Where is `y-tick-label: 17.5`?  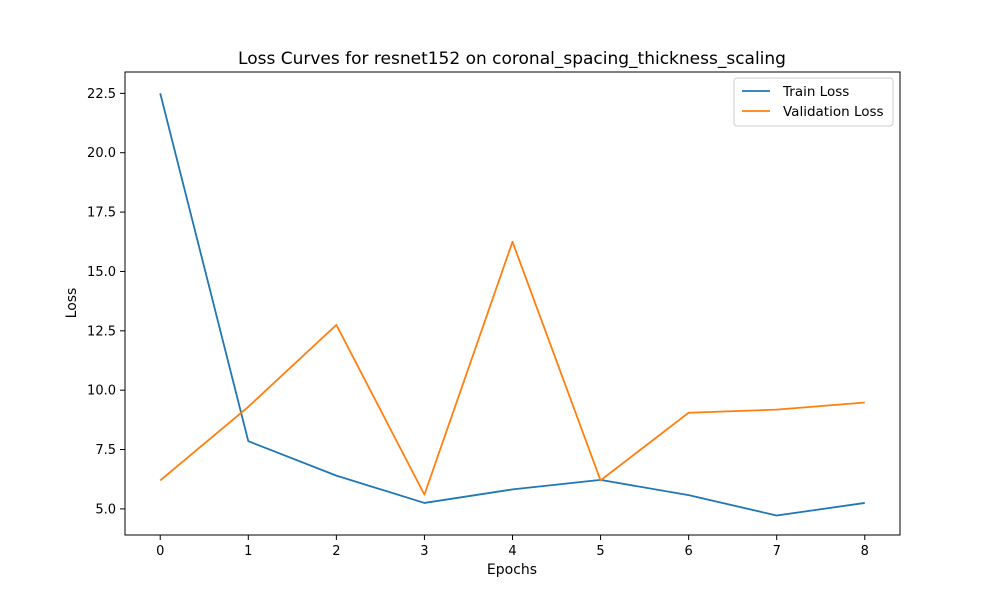
y-tick-label: 17.5 is located at coordinates (101, 213).